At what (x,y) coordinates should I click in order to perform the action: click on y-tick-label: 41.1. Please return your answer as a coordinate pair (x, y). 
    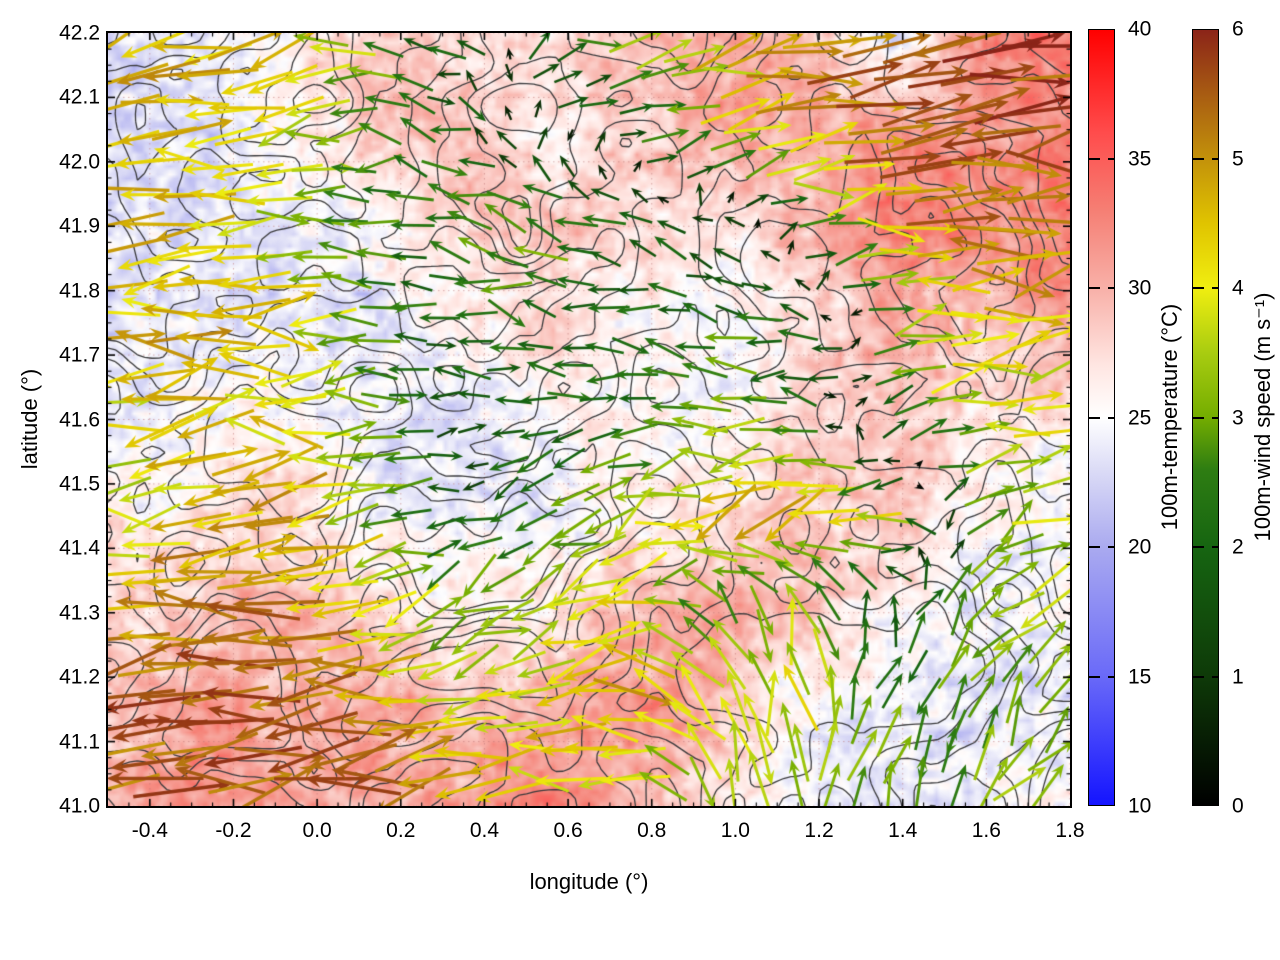
    Looking at the image, I should click on (79, 742).